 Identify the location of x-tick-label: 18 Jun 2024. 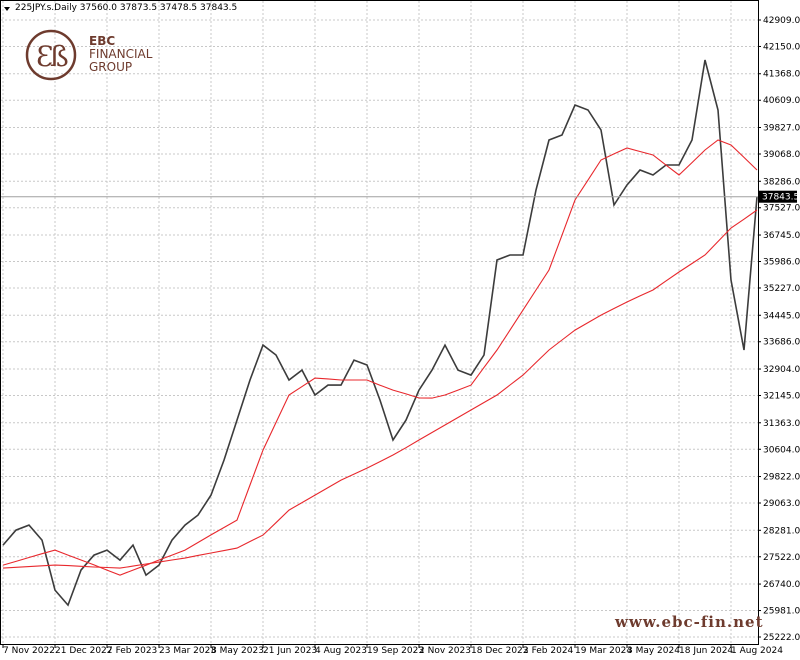
(706, 651).